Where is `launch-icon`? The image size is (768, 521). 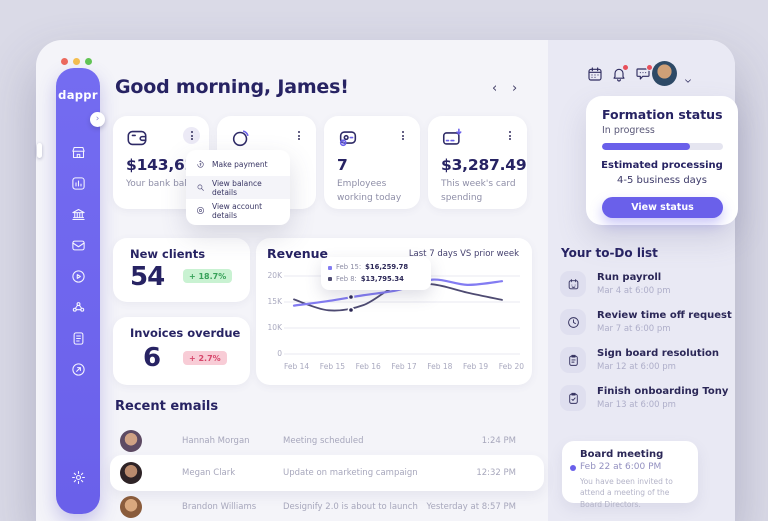 launch-icon is located at coordinates (78, 369).